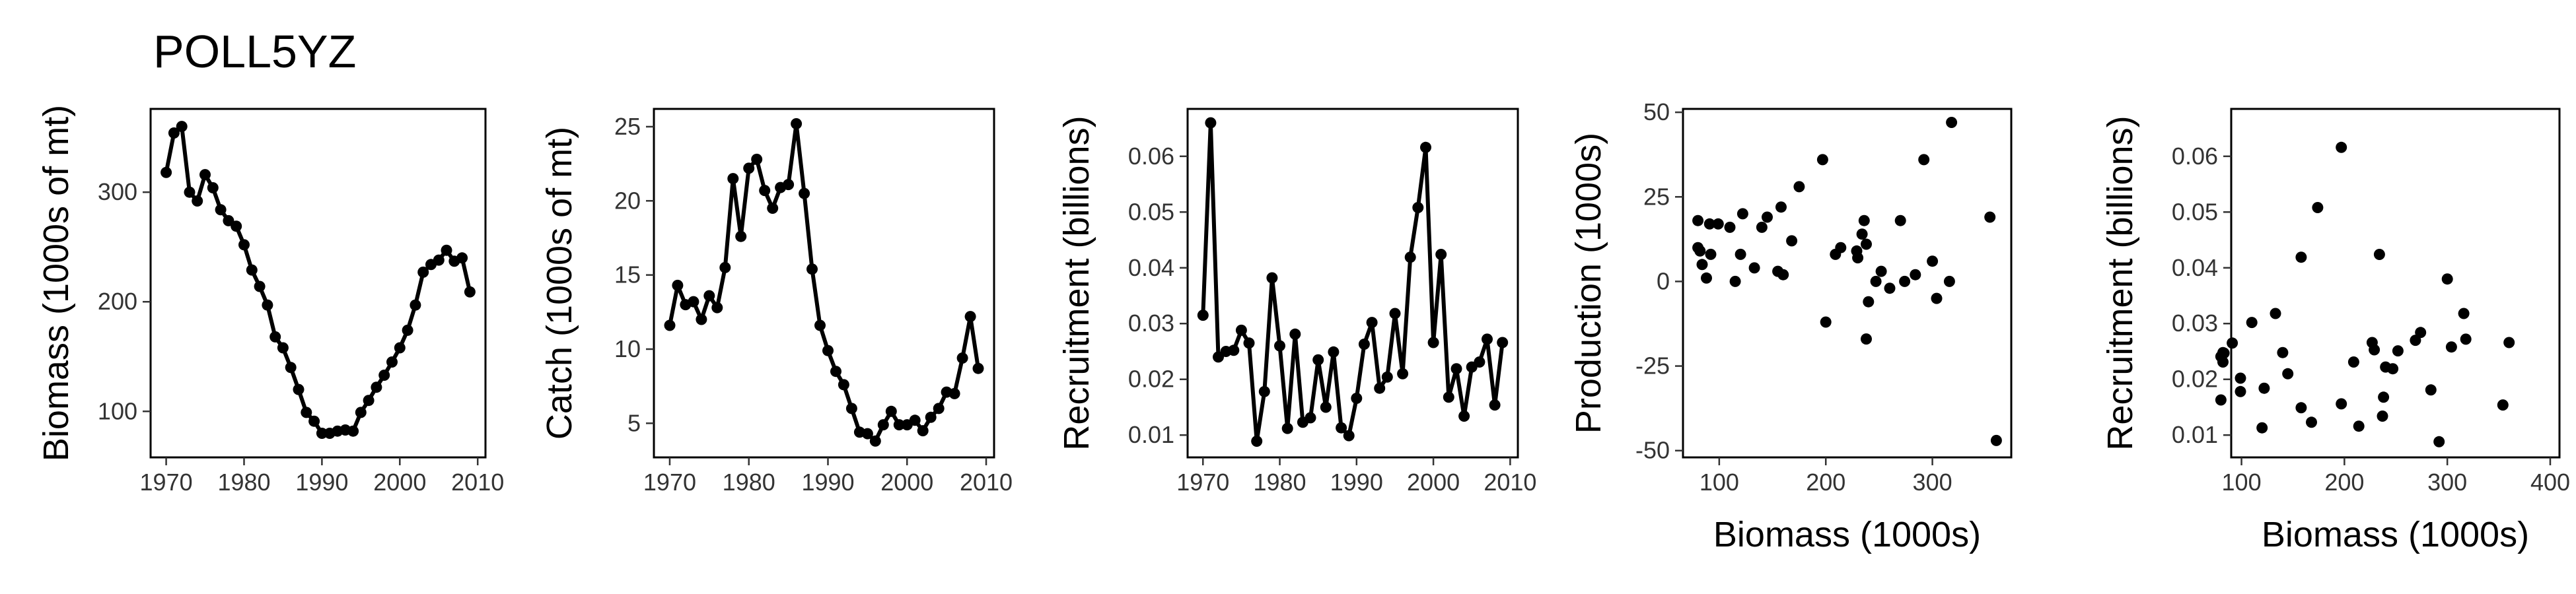 Image resolution: width=2576 pixels, height=594 pixels. Describe the element at coordinates (1653, 366) in the screenshot. I see `y-tick-label: -25` at that location.